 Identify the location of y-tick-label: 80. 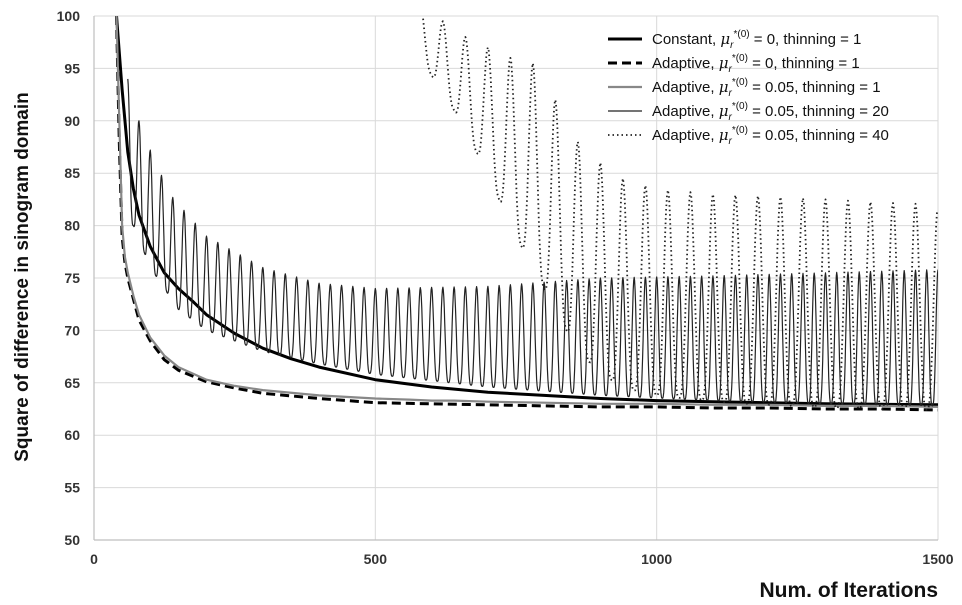
(72, 226).